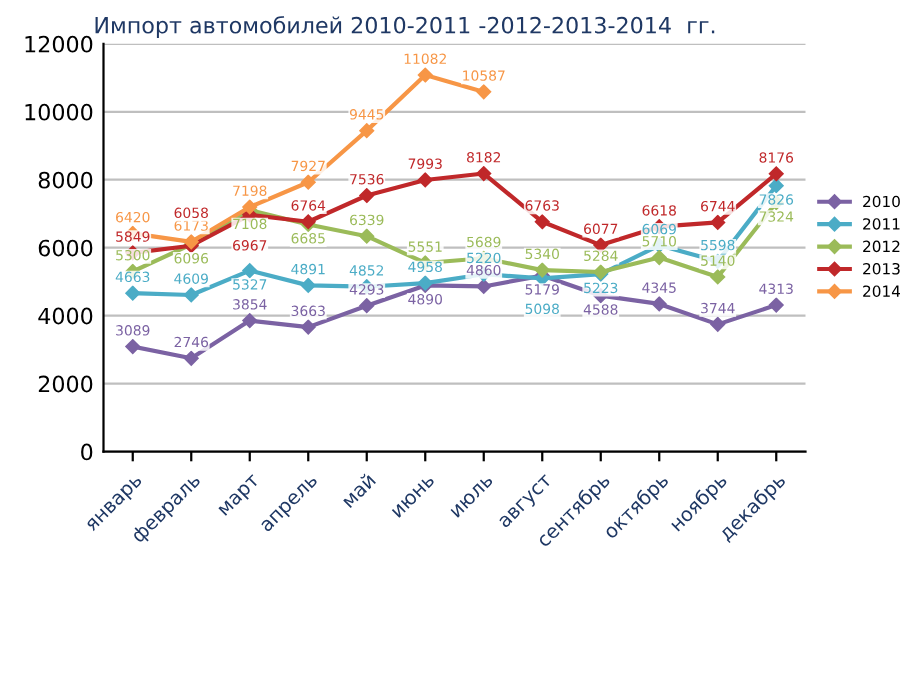 This screenshot has width=900, height=674. Describe the element at coordinates (65, 316) in the screenshot. I see `y-tick-label: 4000` at that location.